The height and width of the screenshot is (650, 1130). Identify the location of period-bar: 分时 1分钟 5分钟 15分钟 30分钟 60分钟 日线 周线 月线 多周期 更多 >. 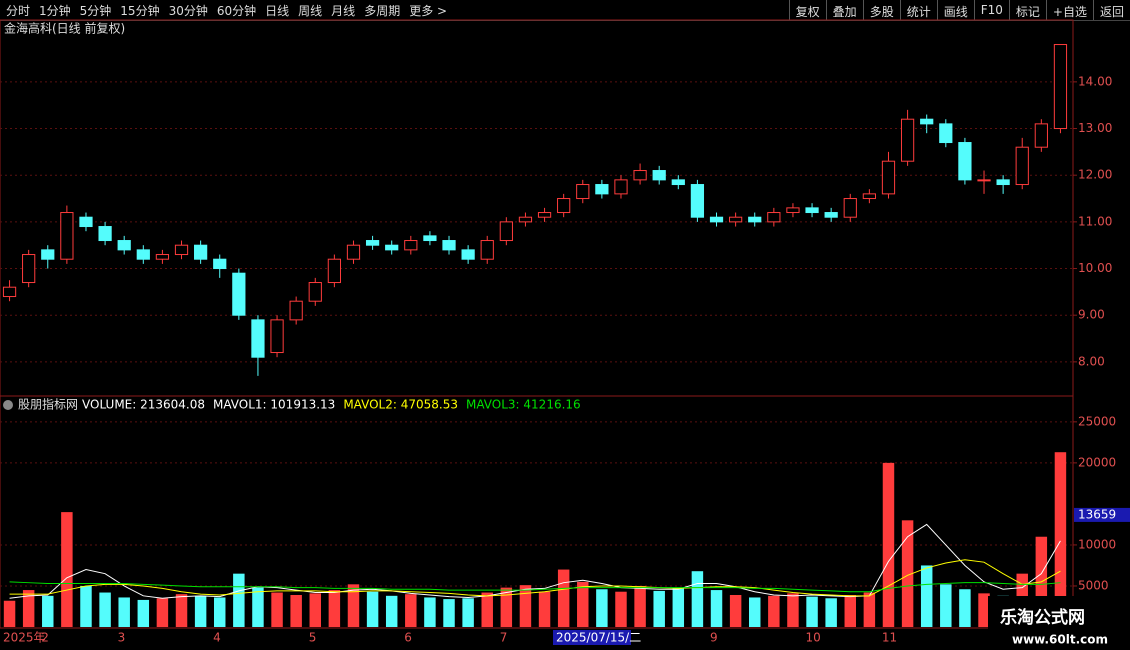
(223, 10).